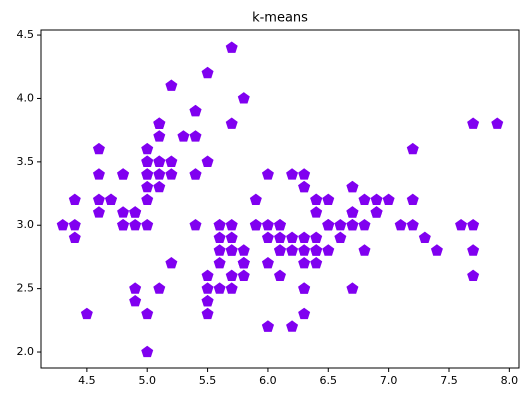 The height and width of the screenshot is (402, 532). I want to click on x-tick-label: 5.0, so click(147, 380).